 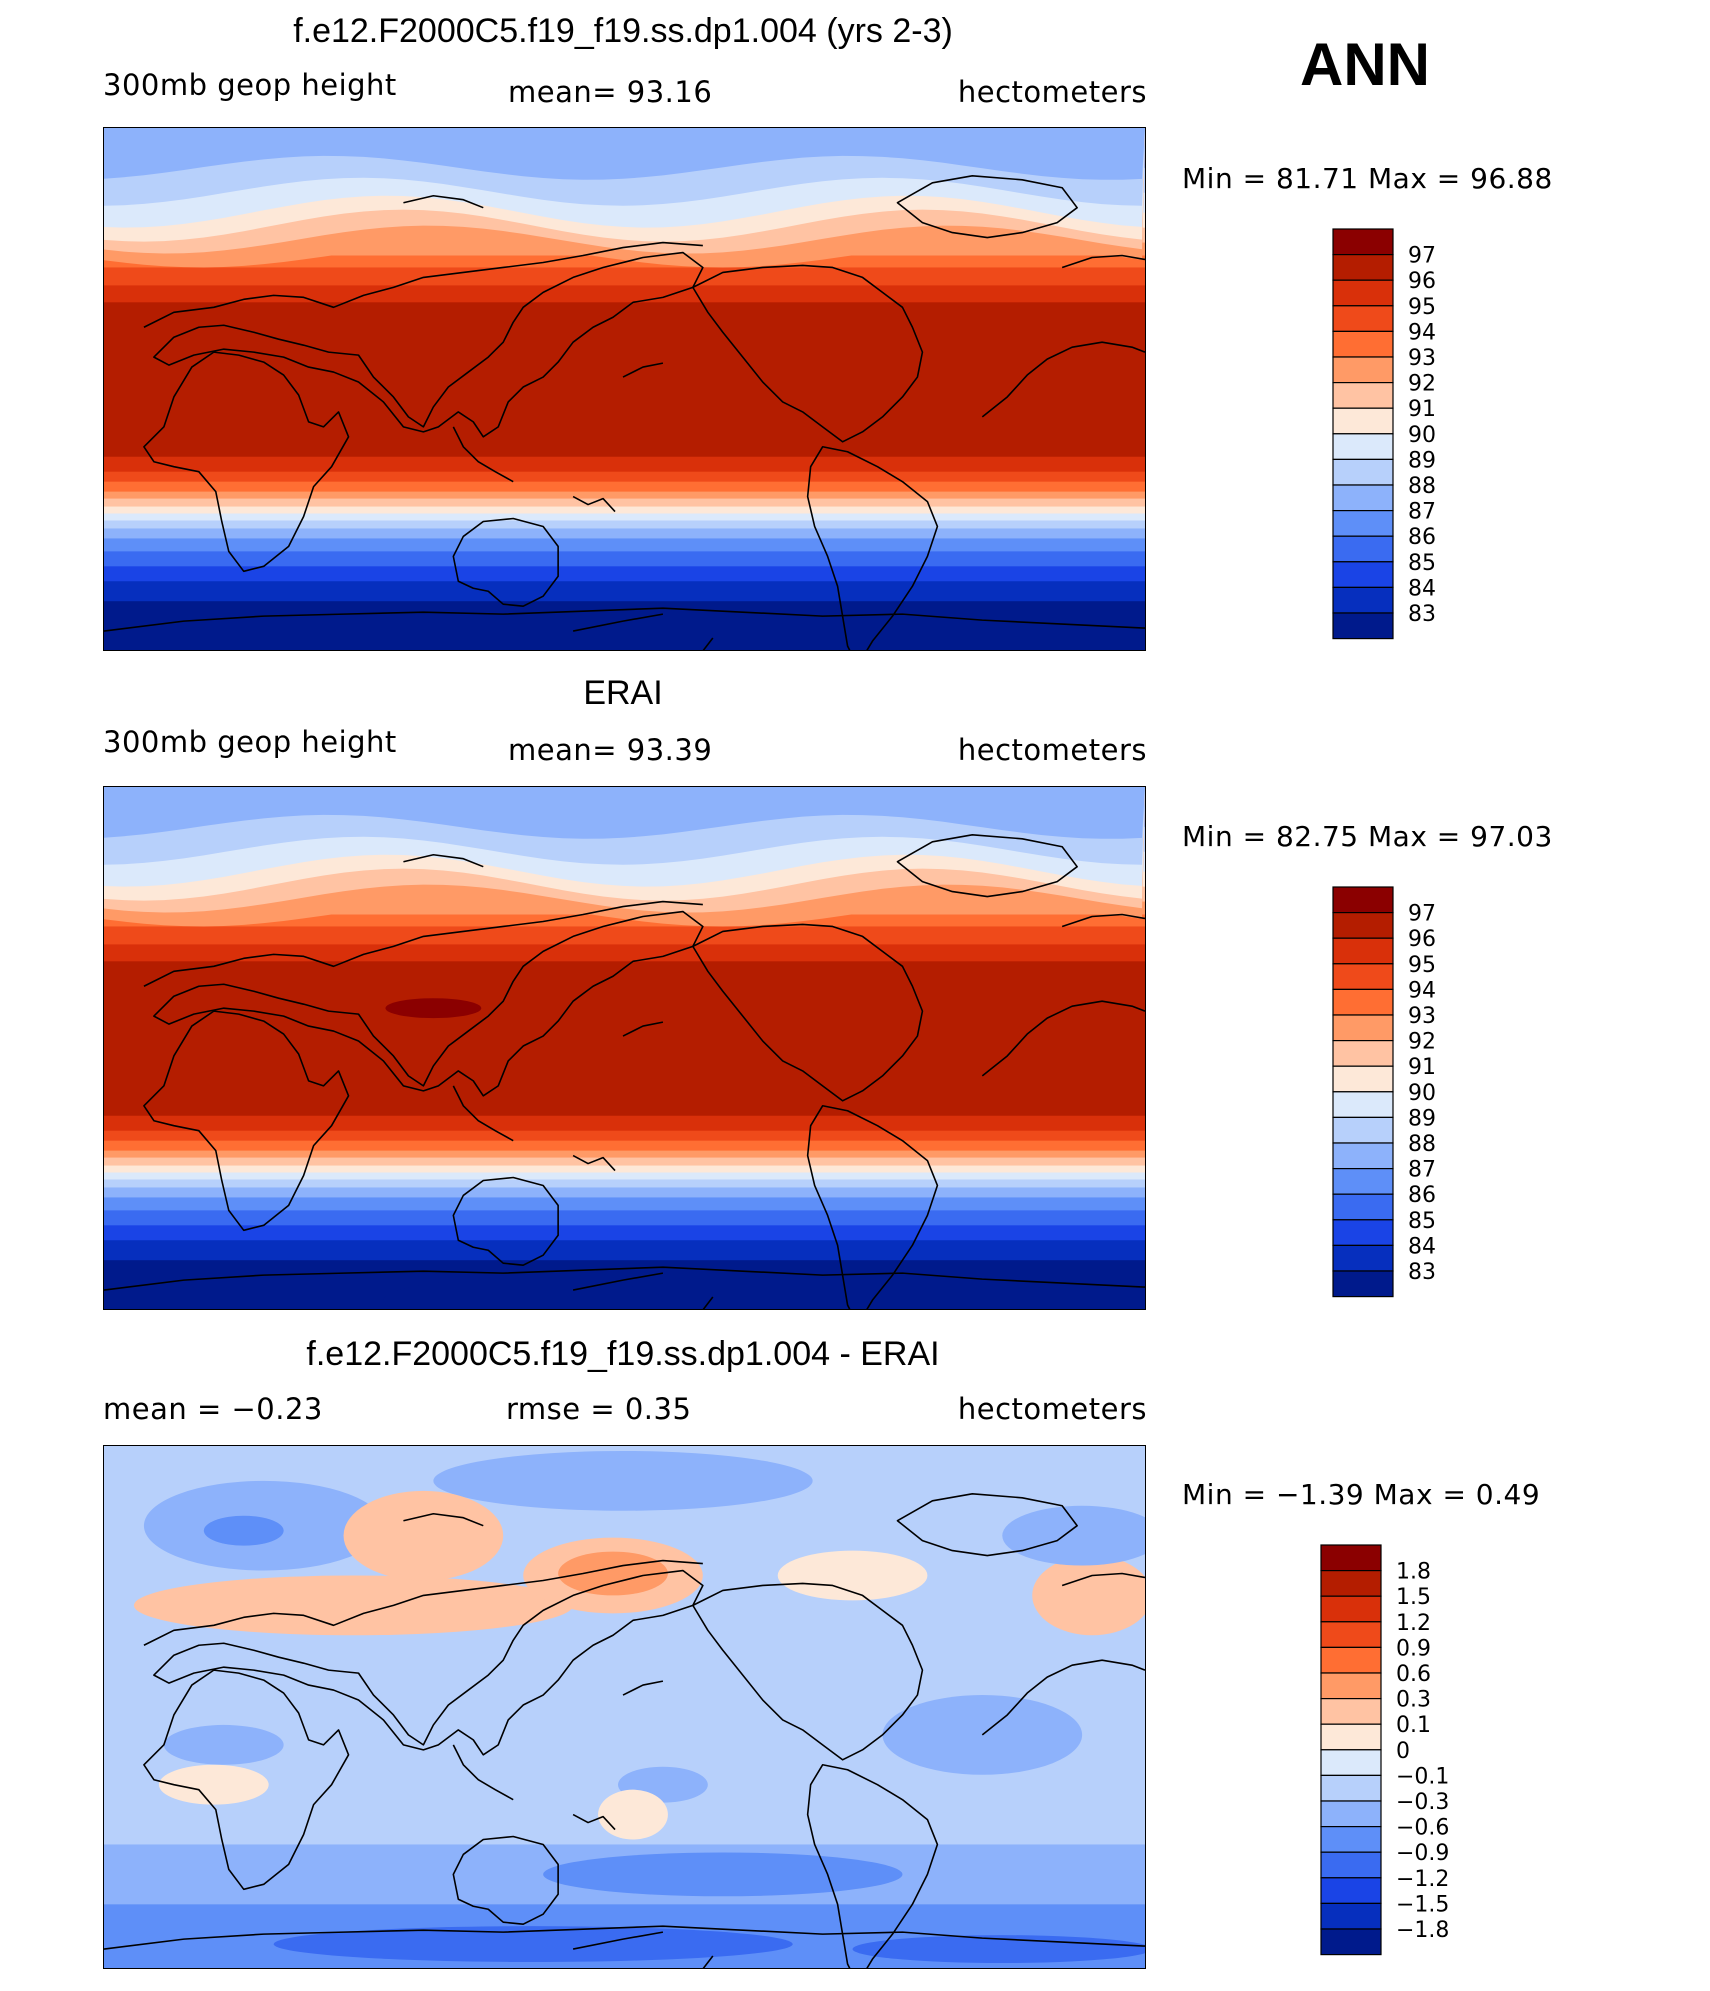 What do you see at coordinates (1422, 1016) in the screenshot?
I see `colorbar-tick-label: 93` at bounding box center [1422, 1016].